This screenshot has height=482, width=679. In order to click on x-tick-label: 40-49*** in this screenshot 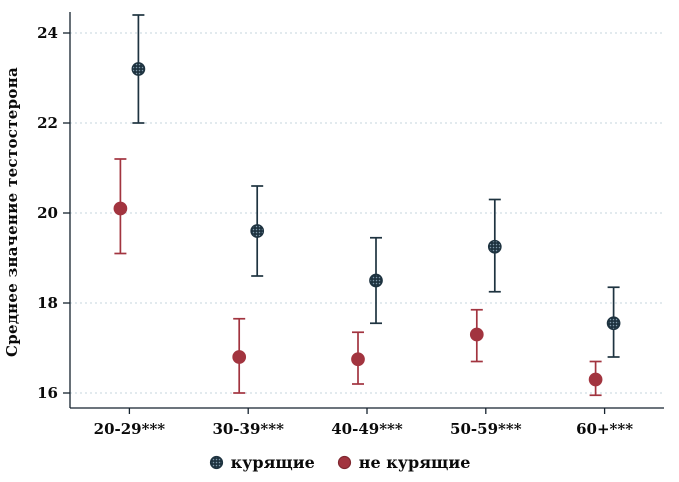, I will do `click(367, 429)`.